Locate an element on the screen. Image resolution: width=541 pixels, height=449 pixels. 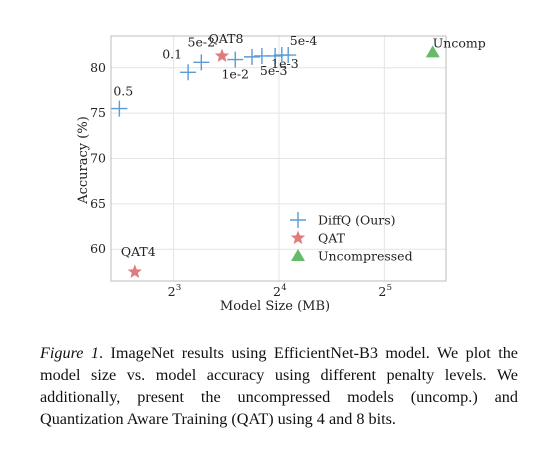
x-tick-label-base-0: 2 is located at coordinates (172, 291).